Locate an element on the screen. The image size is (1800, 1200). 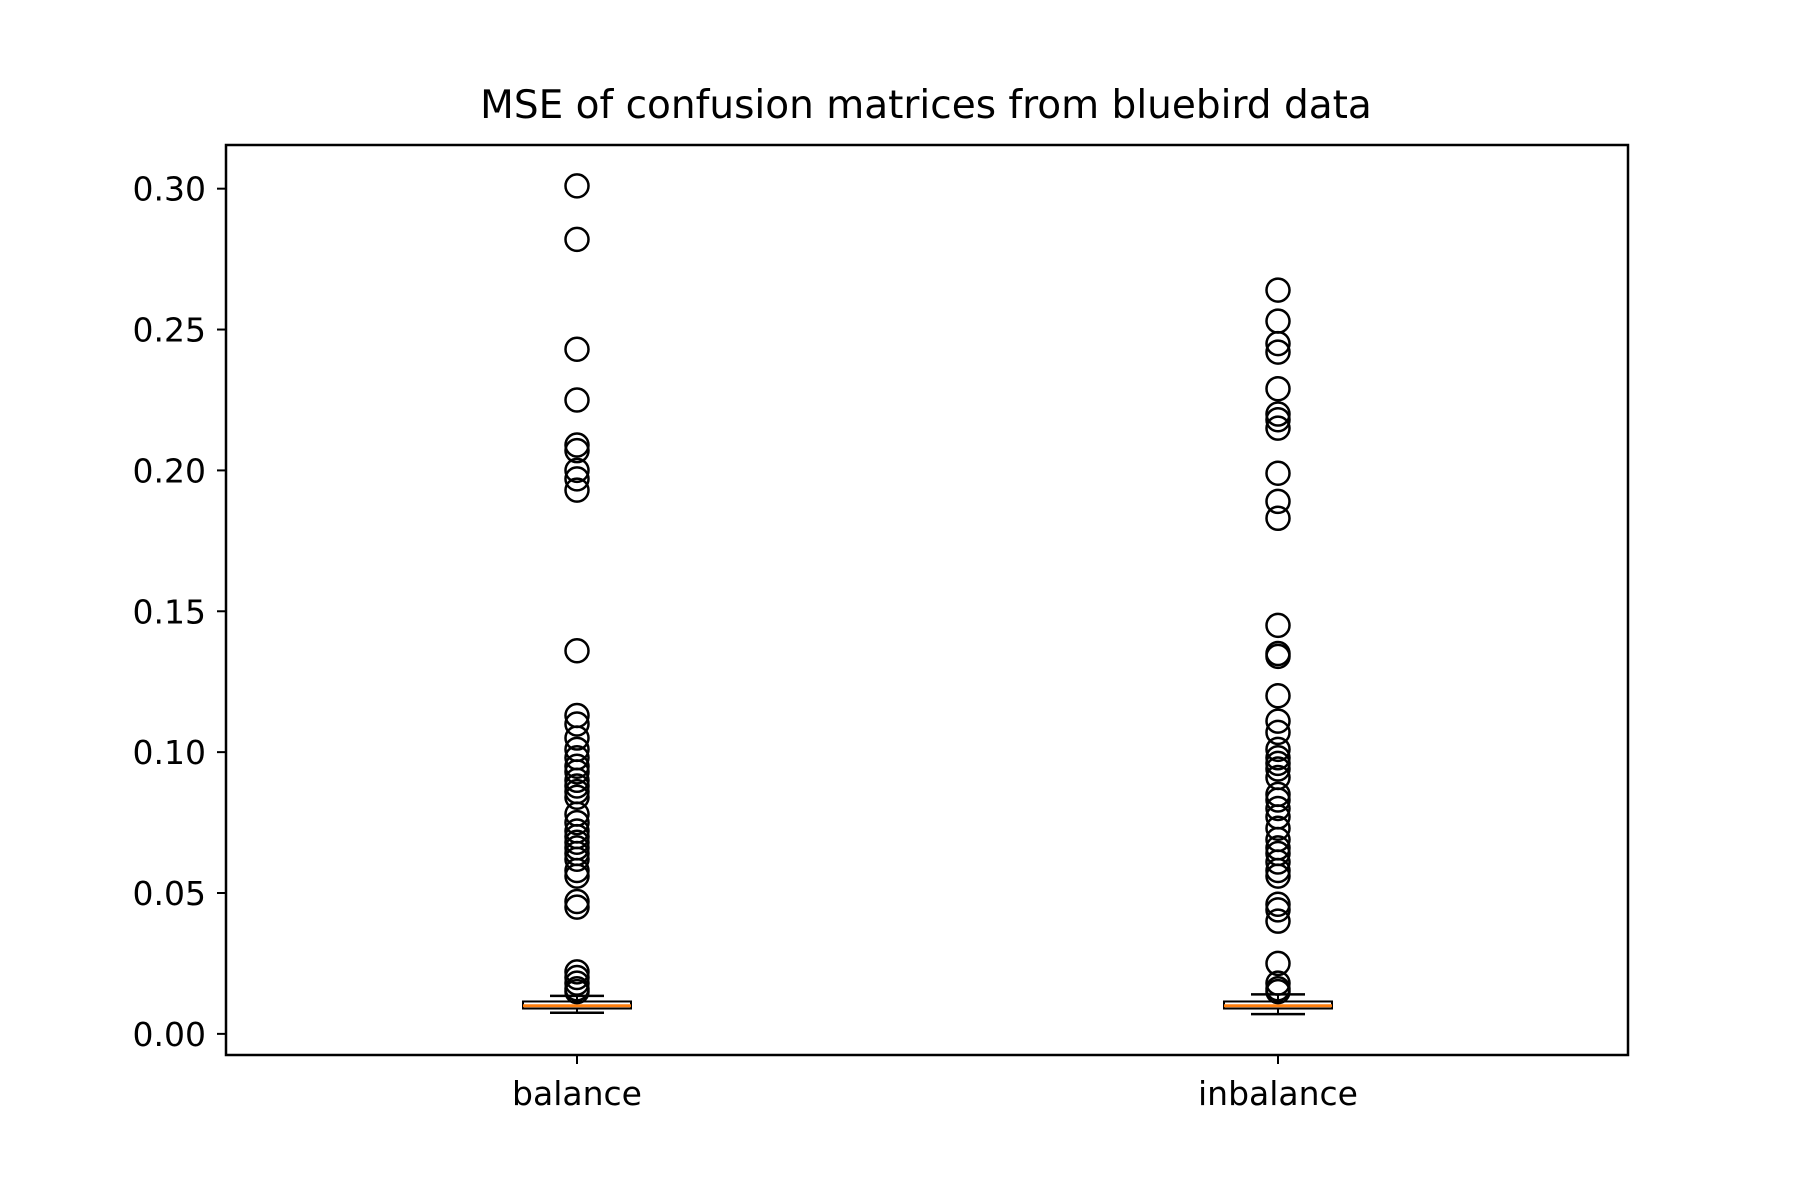
y-tick-label: 0.20 is located at coordinates (169, 470).